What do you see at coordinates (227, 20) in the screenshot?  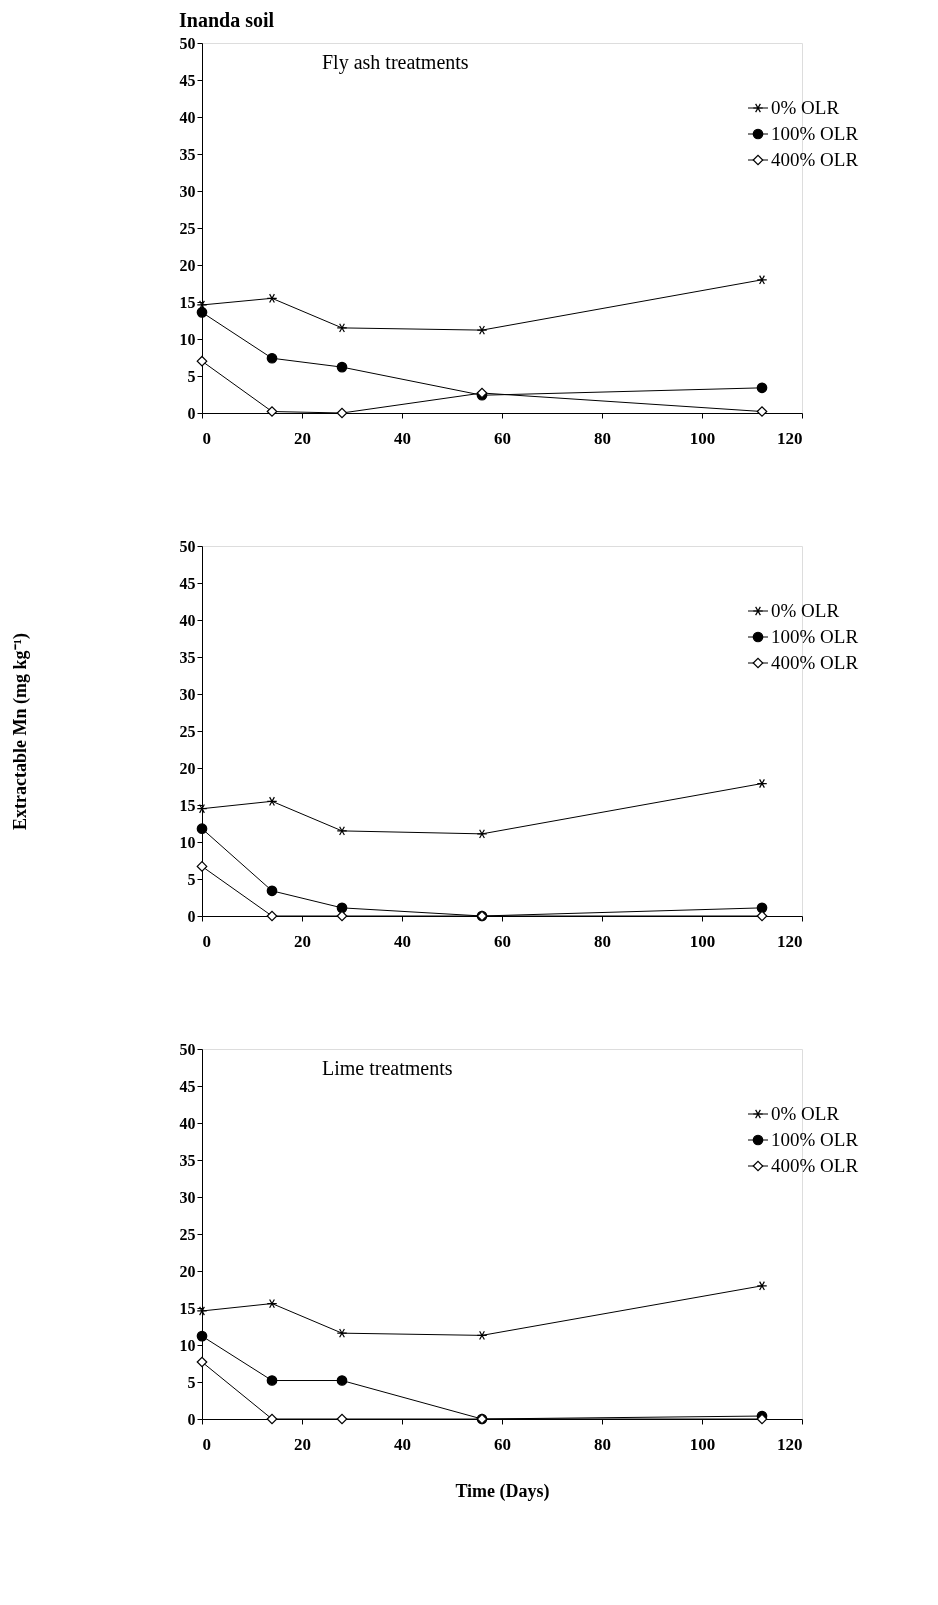 I see `chart-title: Inanda soil` at bounding box center [227, 20].